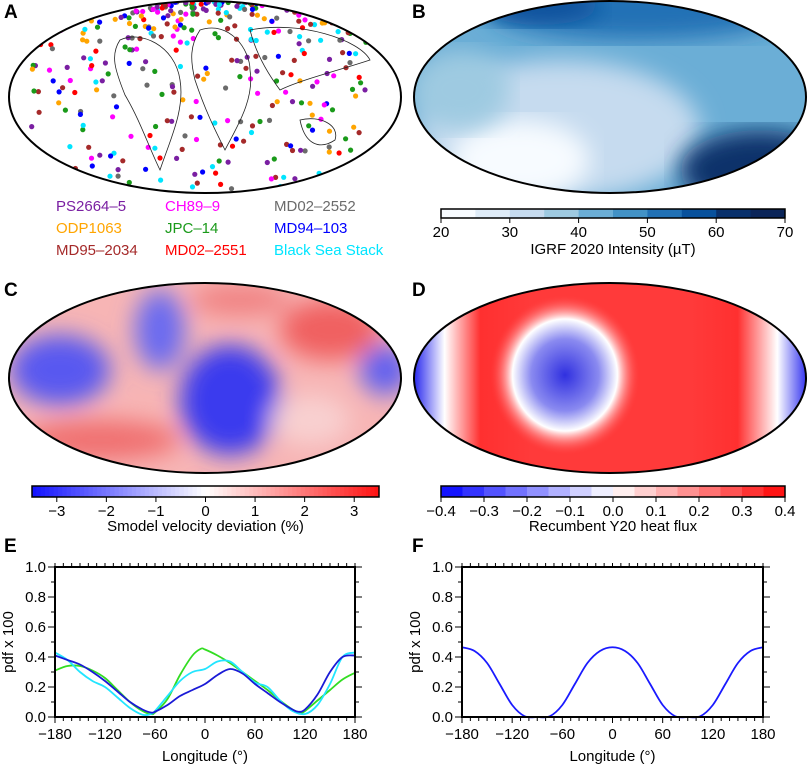 This screenshot has width=809, height=766. I want to click on x-tick-label: 120, so click(712, 734).